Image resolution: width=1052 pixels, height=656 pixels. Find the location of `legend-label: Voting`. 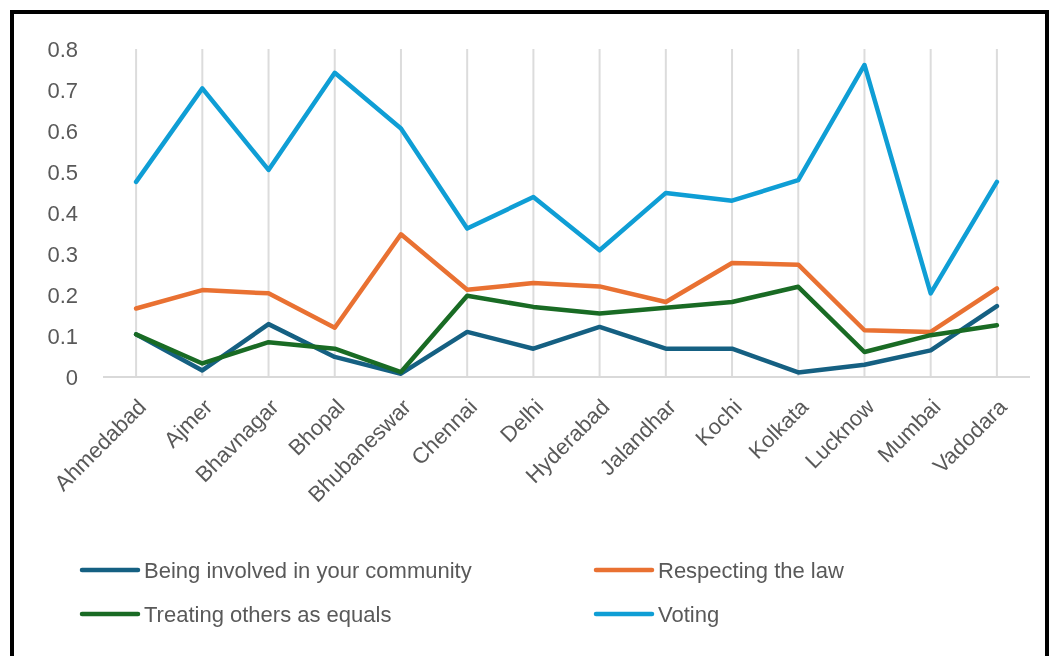

legend-label: Voting is located at coordinates (689, 614).